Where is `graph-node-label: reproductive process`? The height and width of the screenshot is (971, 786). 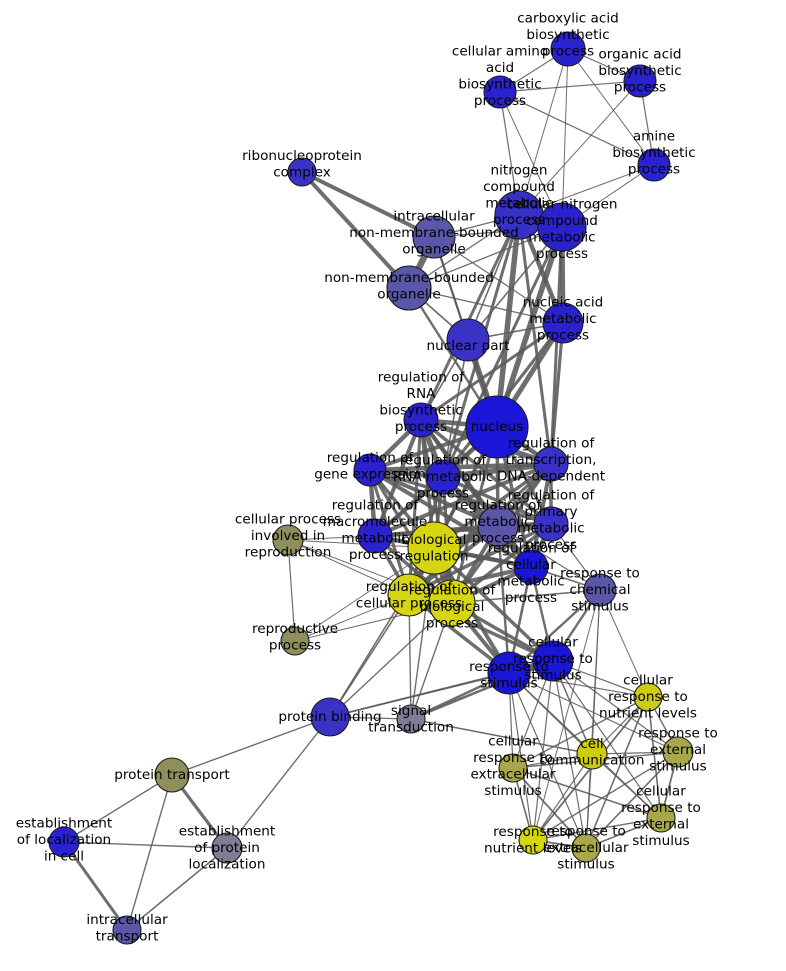 graph-node-label: reproductive process is located at coordinates (295, 637).